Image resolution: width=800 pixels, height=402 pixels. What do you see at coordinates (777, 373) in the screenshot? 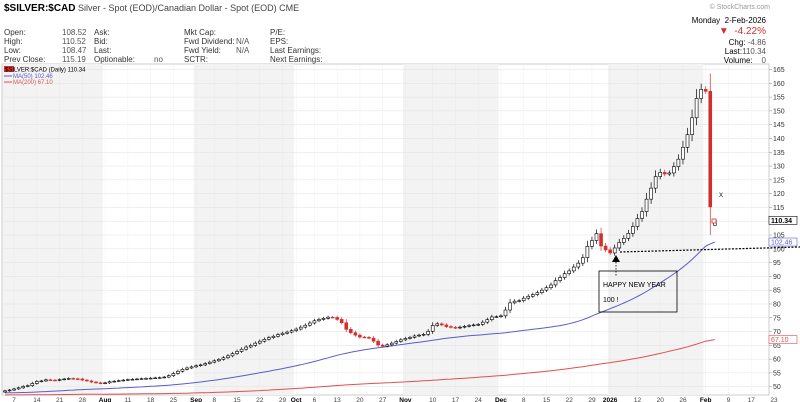
I see `ytick-label-55: 55` at bounding box center [777, 373].